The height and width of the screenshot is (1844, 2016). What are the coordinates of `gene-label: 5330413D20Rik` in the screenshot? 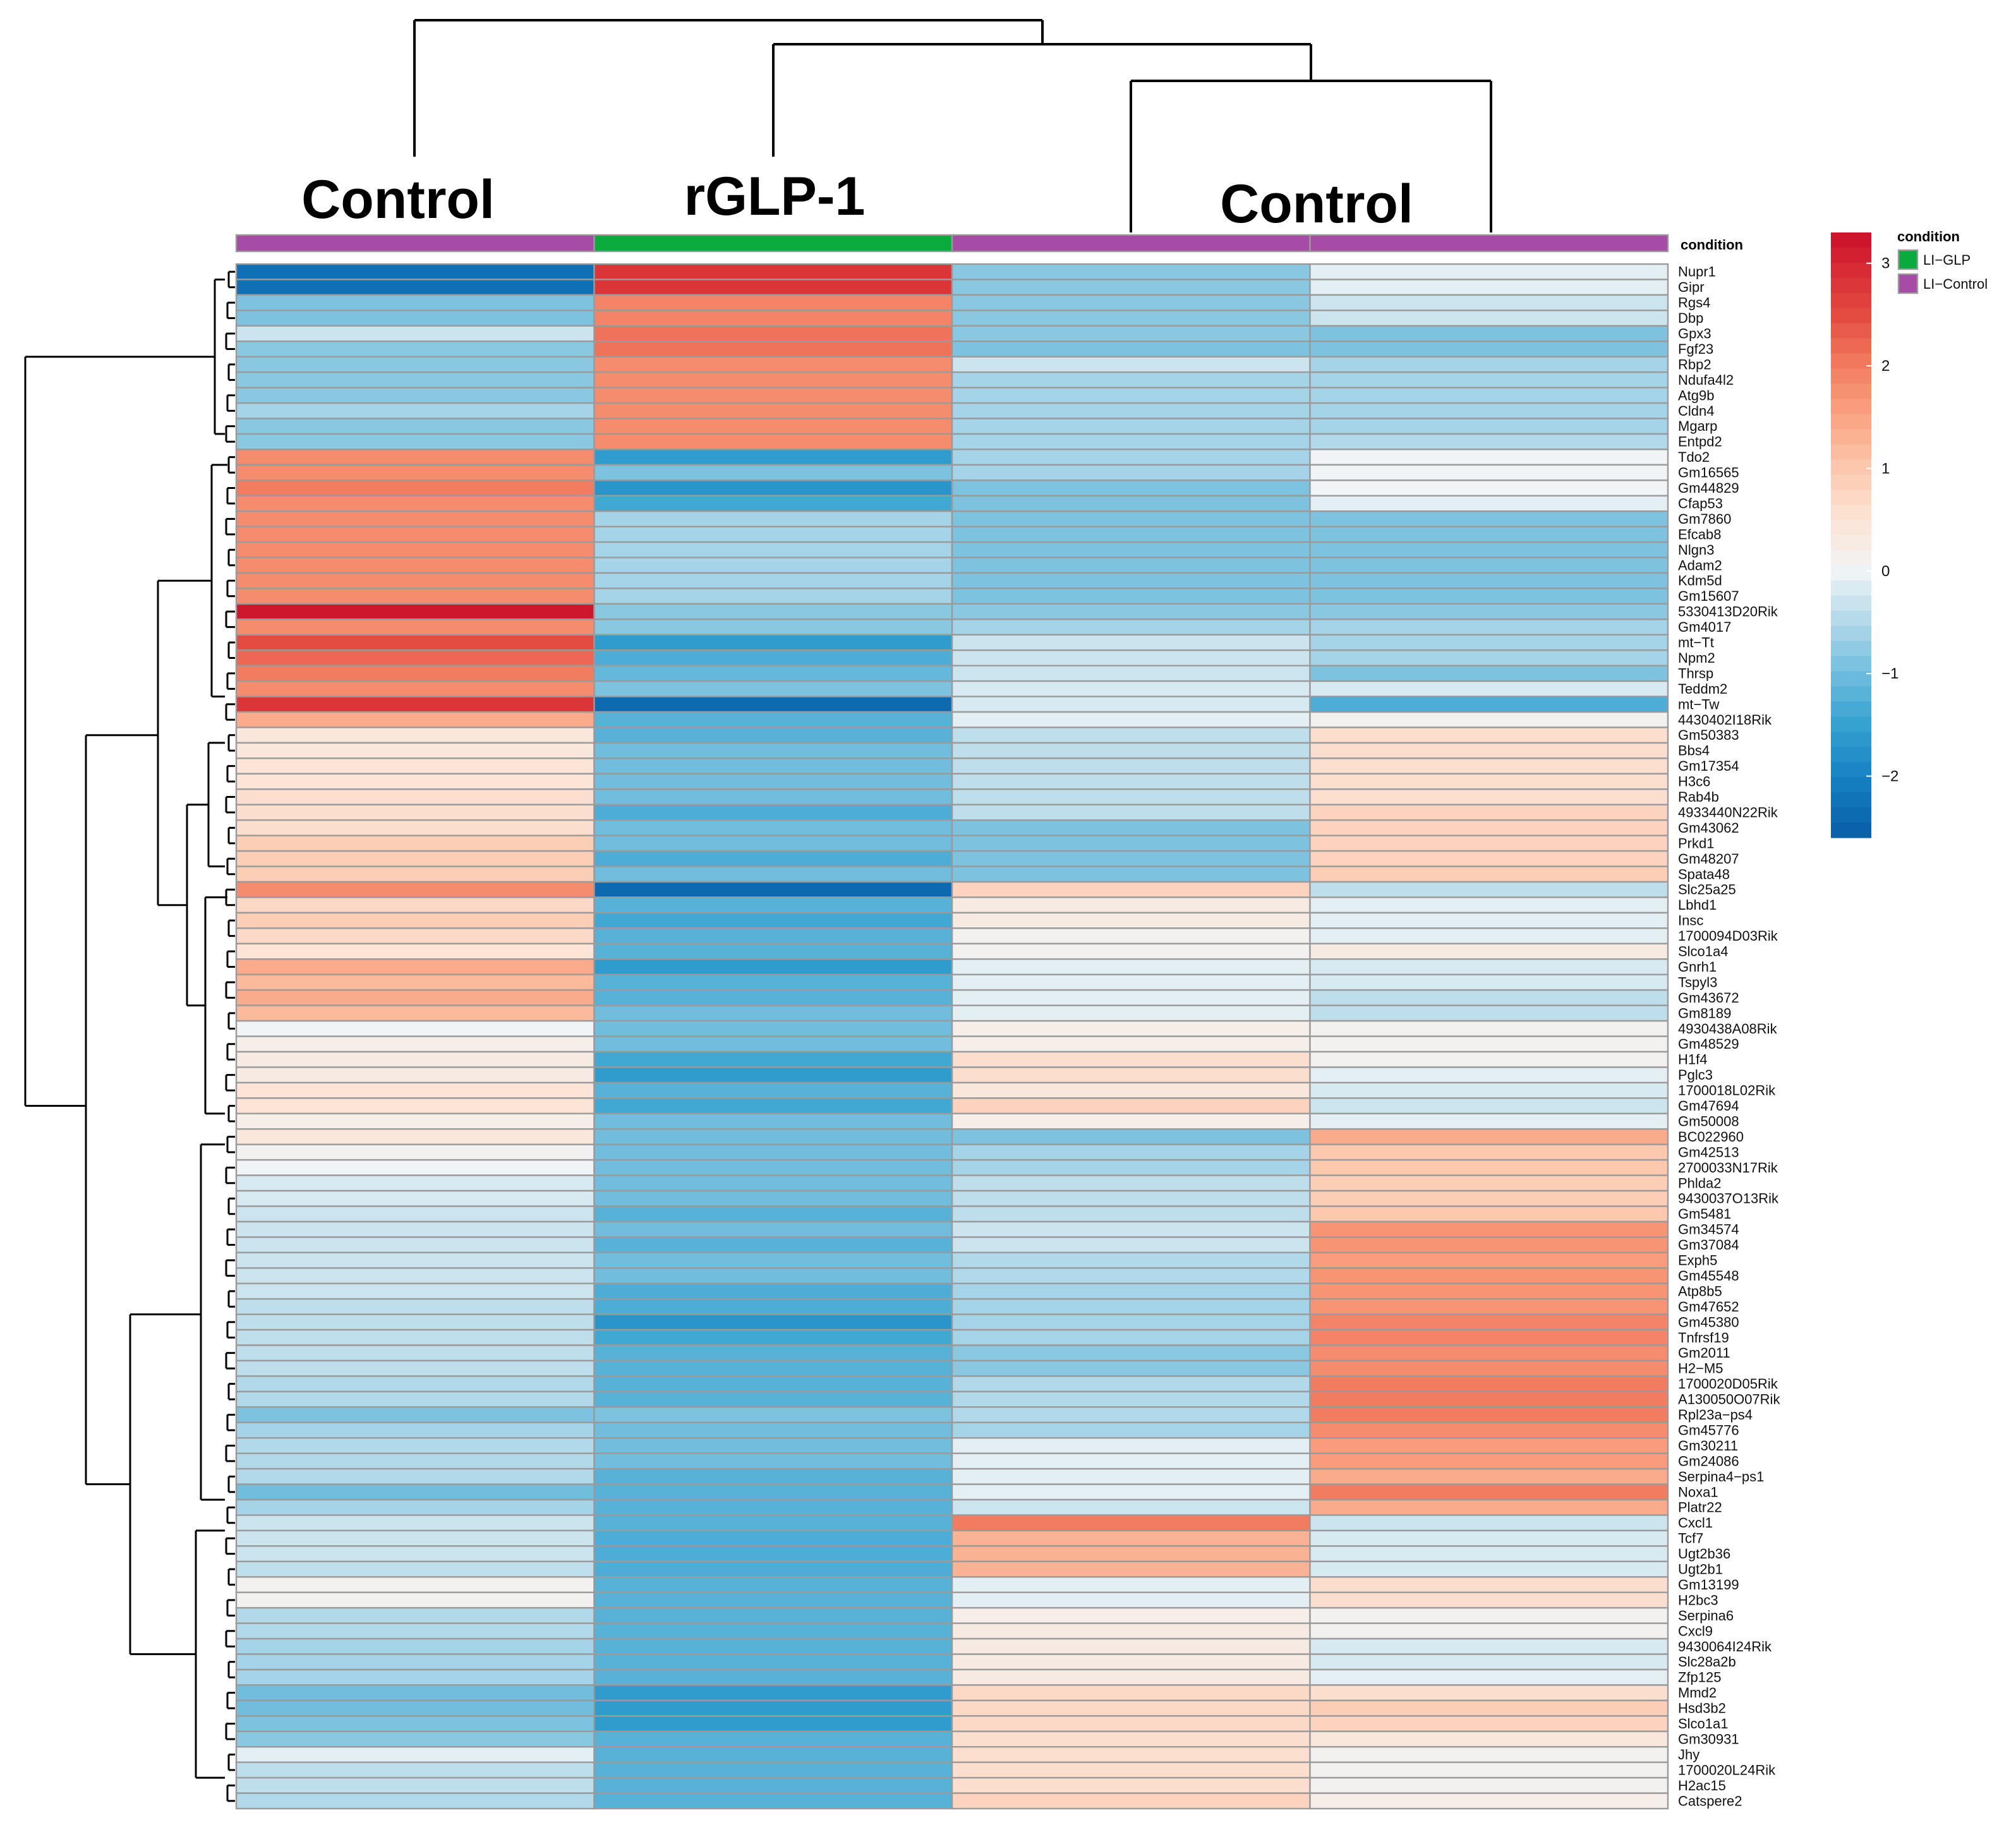 It's located at (1728, 612).